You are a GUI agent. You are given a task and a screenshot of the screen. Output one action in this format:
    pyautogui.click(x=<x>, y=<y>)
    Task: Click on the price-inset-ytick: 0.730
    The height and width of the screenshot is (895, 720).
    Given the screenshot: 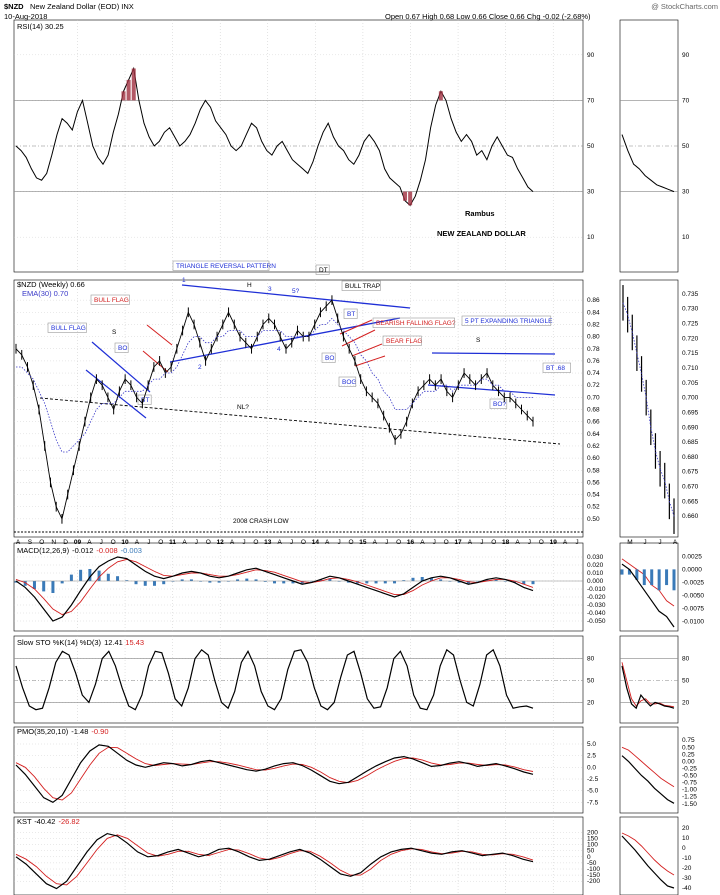 What is the action you would take?
    pyautogui.click(x=690, y=309)
    